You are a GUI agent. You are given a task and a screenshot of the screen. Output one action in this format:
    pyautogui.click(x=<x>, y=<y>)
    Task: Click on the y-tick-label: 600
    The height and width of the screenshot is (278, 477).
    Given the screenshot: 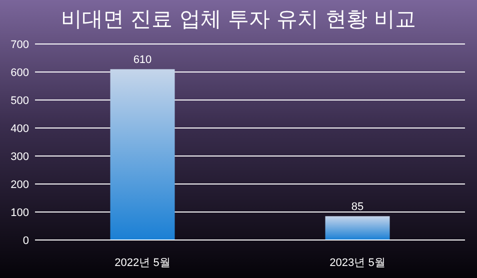 What is the action you would take?
    pyautogui.click(x=19, y=73)
    